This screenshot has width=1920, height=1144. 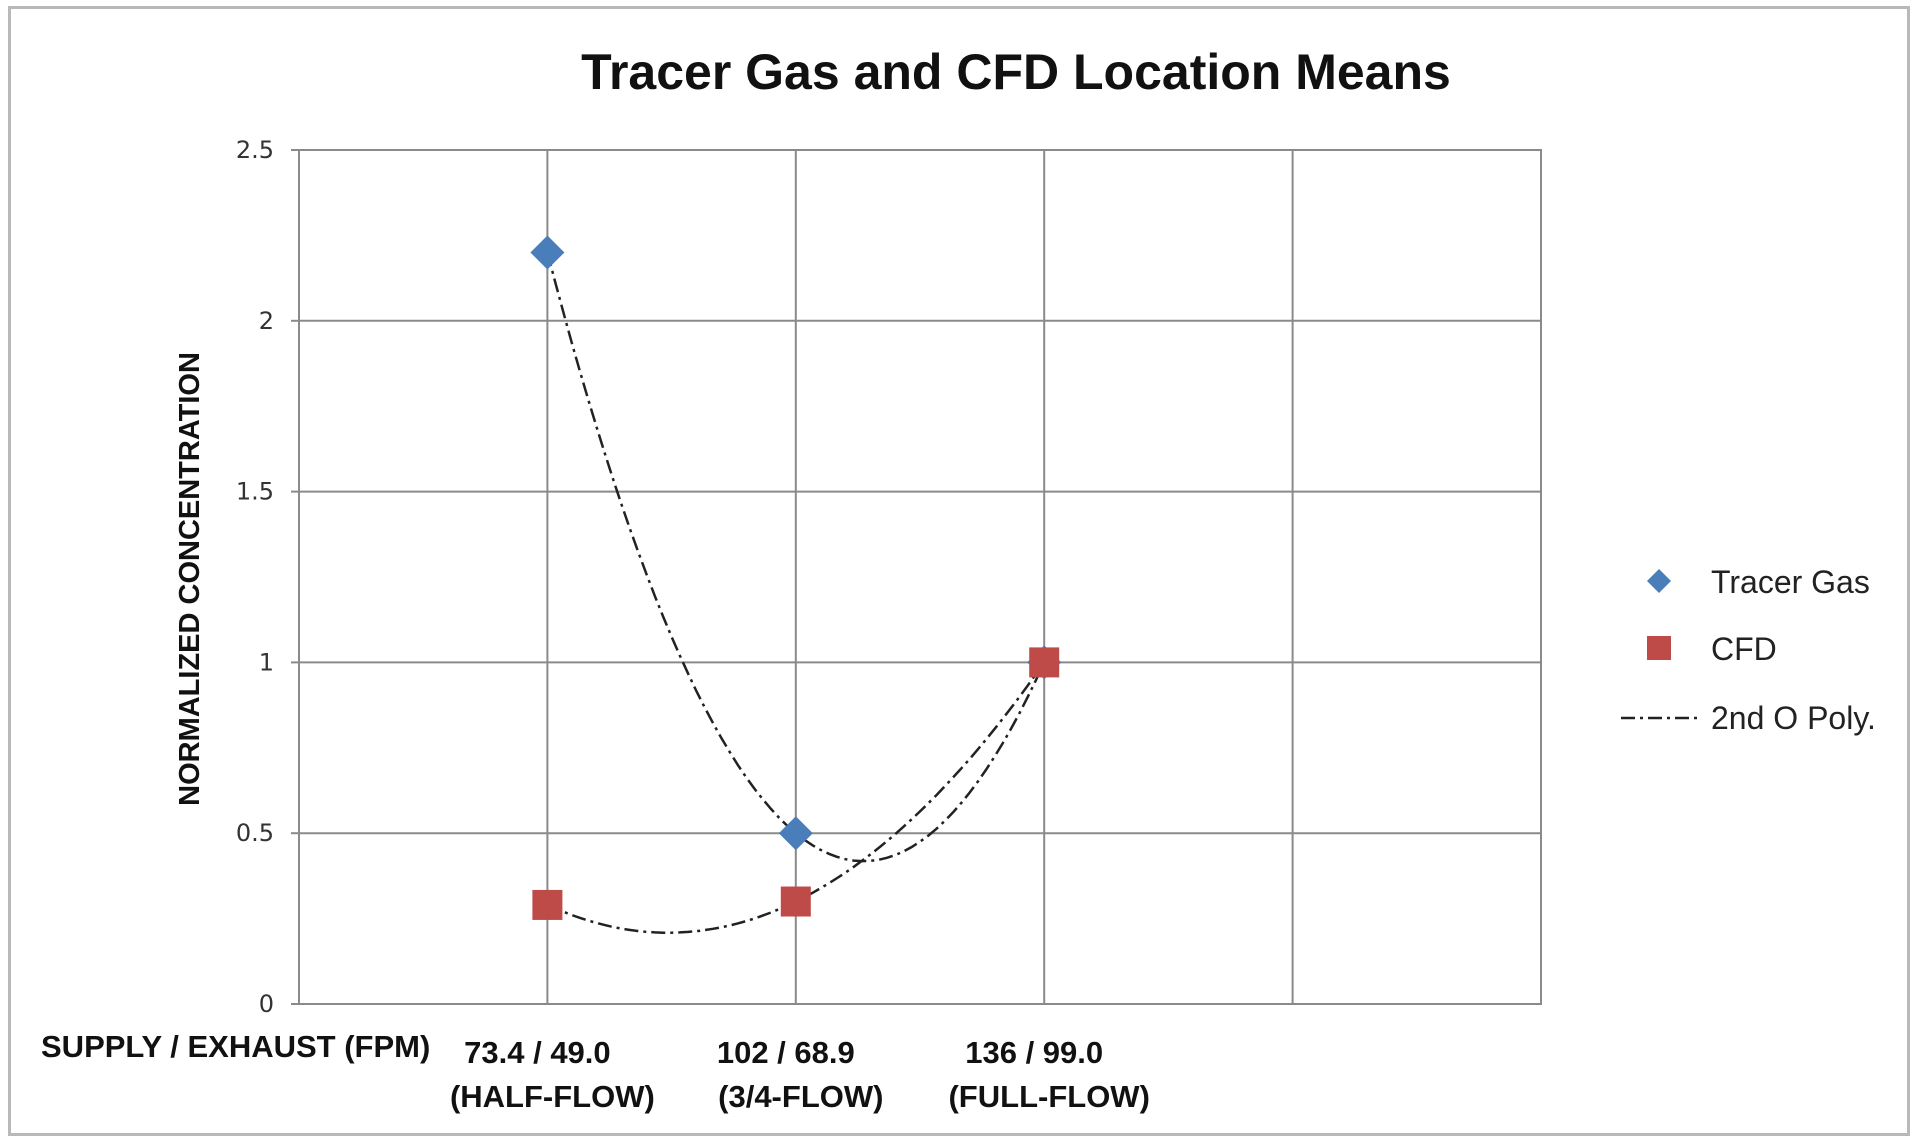 What do you see at coordinates (1048, 1096) in the screenshot?
I see `x-category-label-flow: (FULL-FLOW)` at bounding box center [1048, 1096].